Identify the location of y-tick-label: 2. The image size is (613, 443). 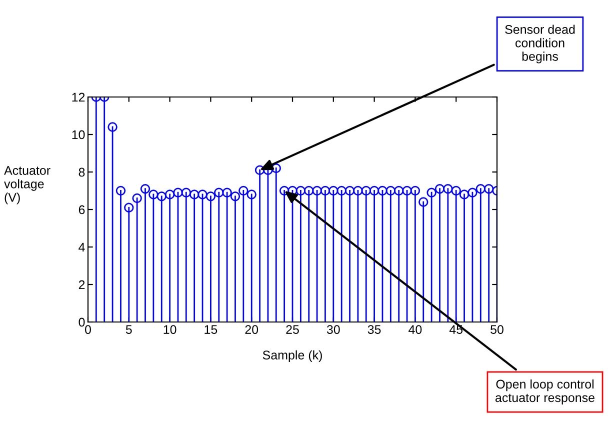
(81, 285).